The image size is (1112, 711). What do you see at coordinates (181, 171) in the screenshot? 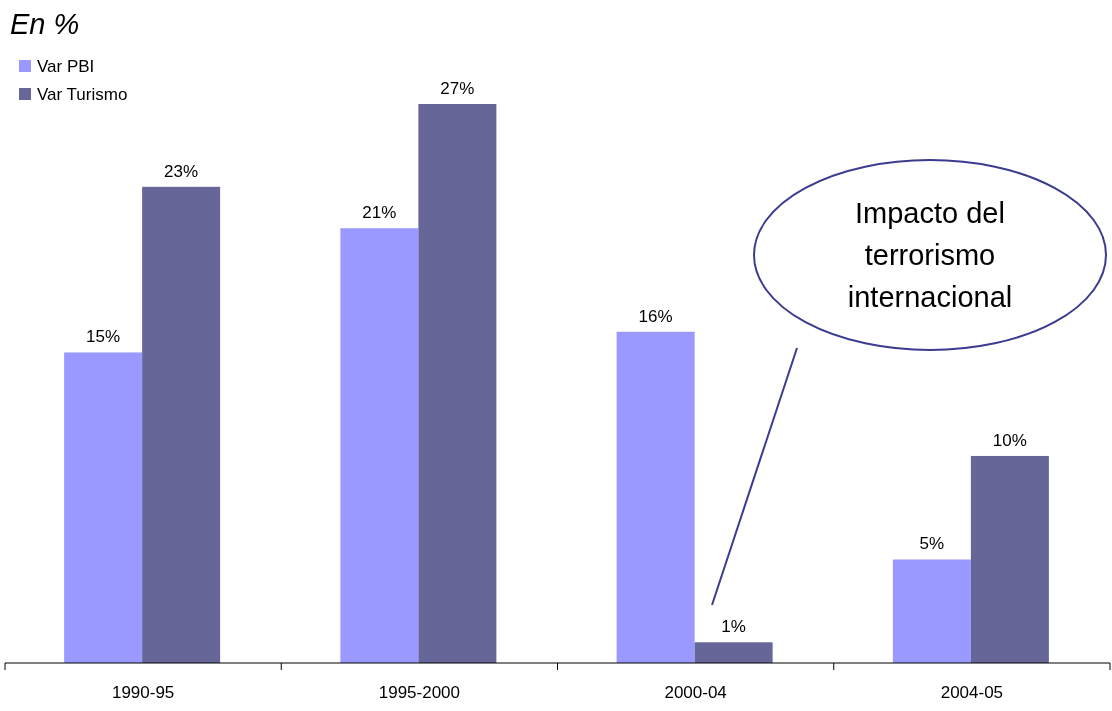
I see `data-label: 23%` at bounding box center [181, 171].